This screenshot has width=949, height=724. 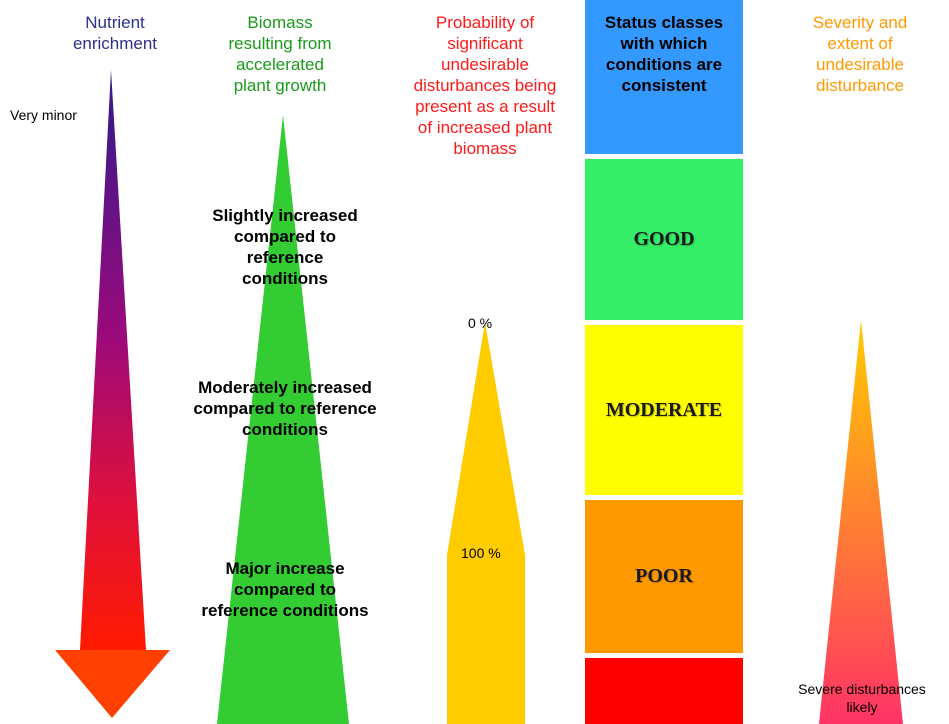 What do you see at coordinates (664, 691) in the screenshot?
I see `status-bad-block` at bounding box center [664, 691].